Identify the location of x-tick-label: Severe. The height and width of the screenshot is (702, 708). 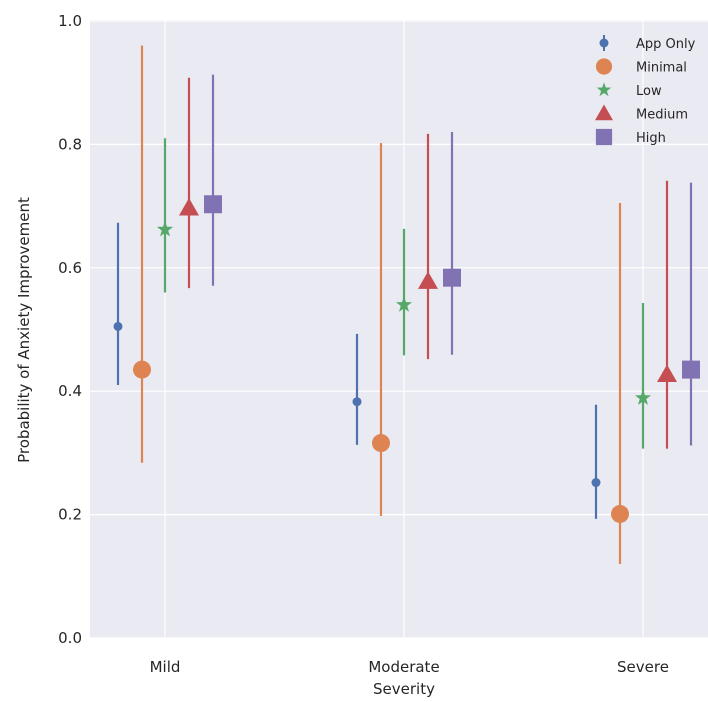
(643, 667).